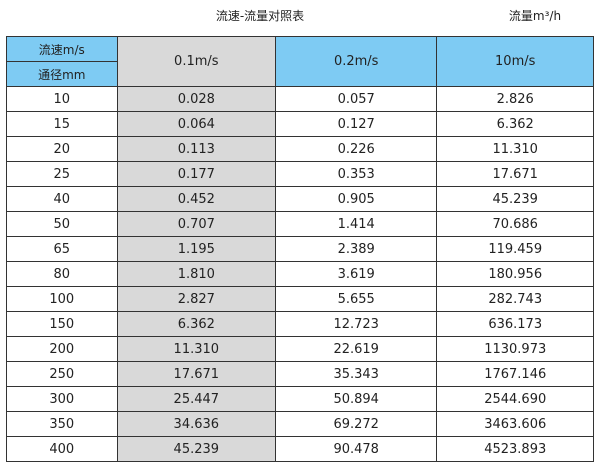 Image resolution: width=600 pixels, height=466 pixels. I want to click on diameter-cell: 20, so click(62, 149).